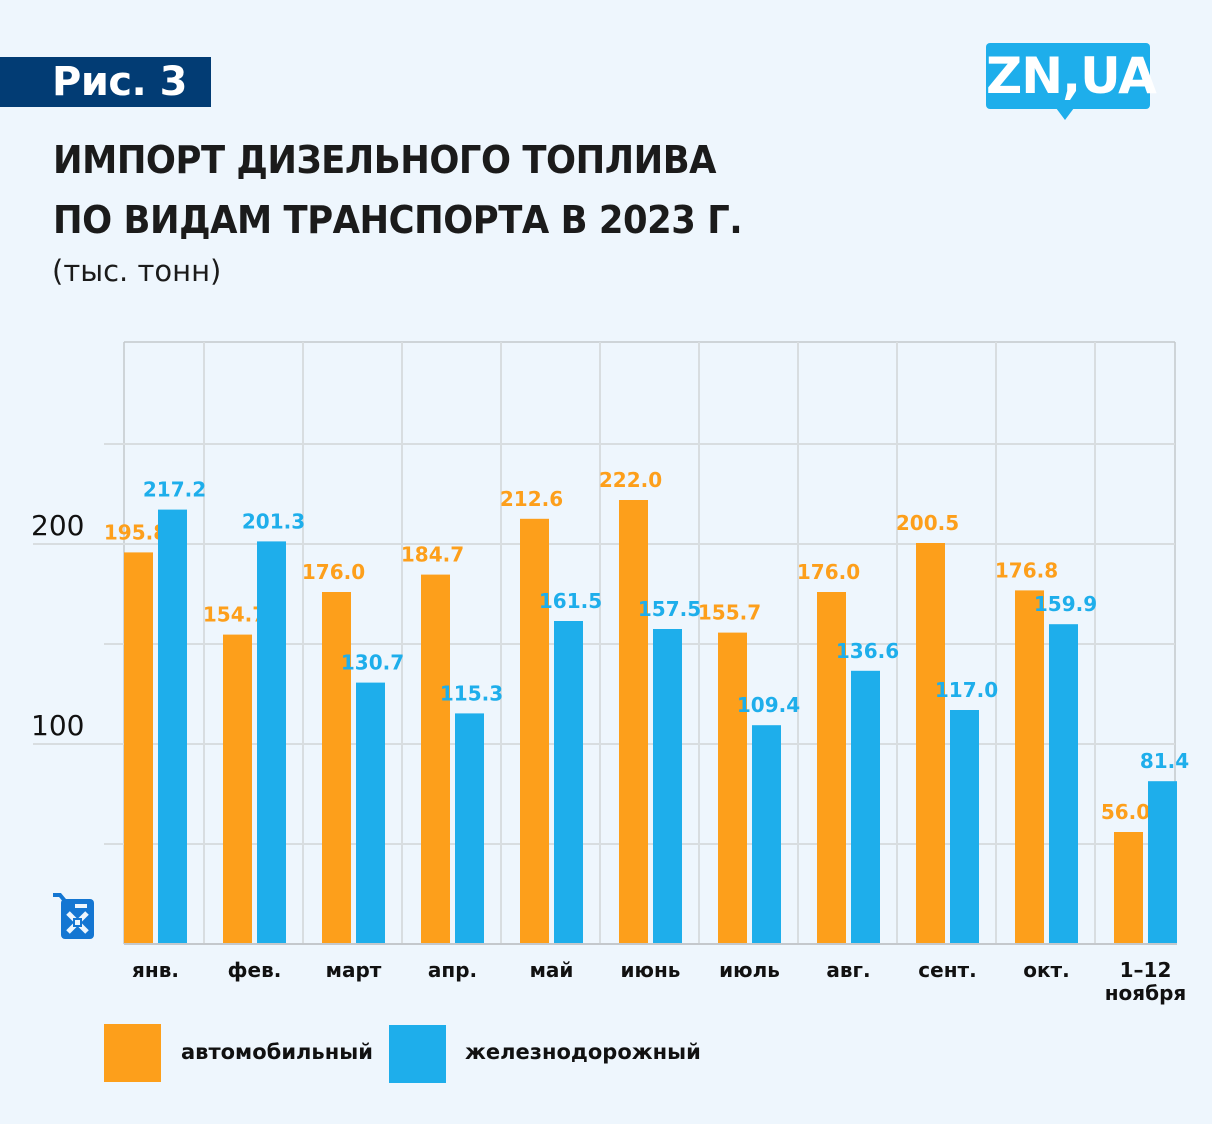 This screenshot has height=1124, width=1212. Describe the element at coordinates (385, 160) in the screenshot. I see `chart-title-line-1: ИМПОРТ ДИЗЕЛЬНОГО ТОПЛИВА` at that location.